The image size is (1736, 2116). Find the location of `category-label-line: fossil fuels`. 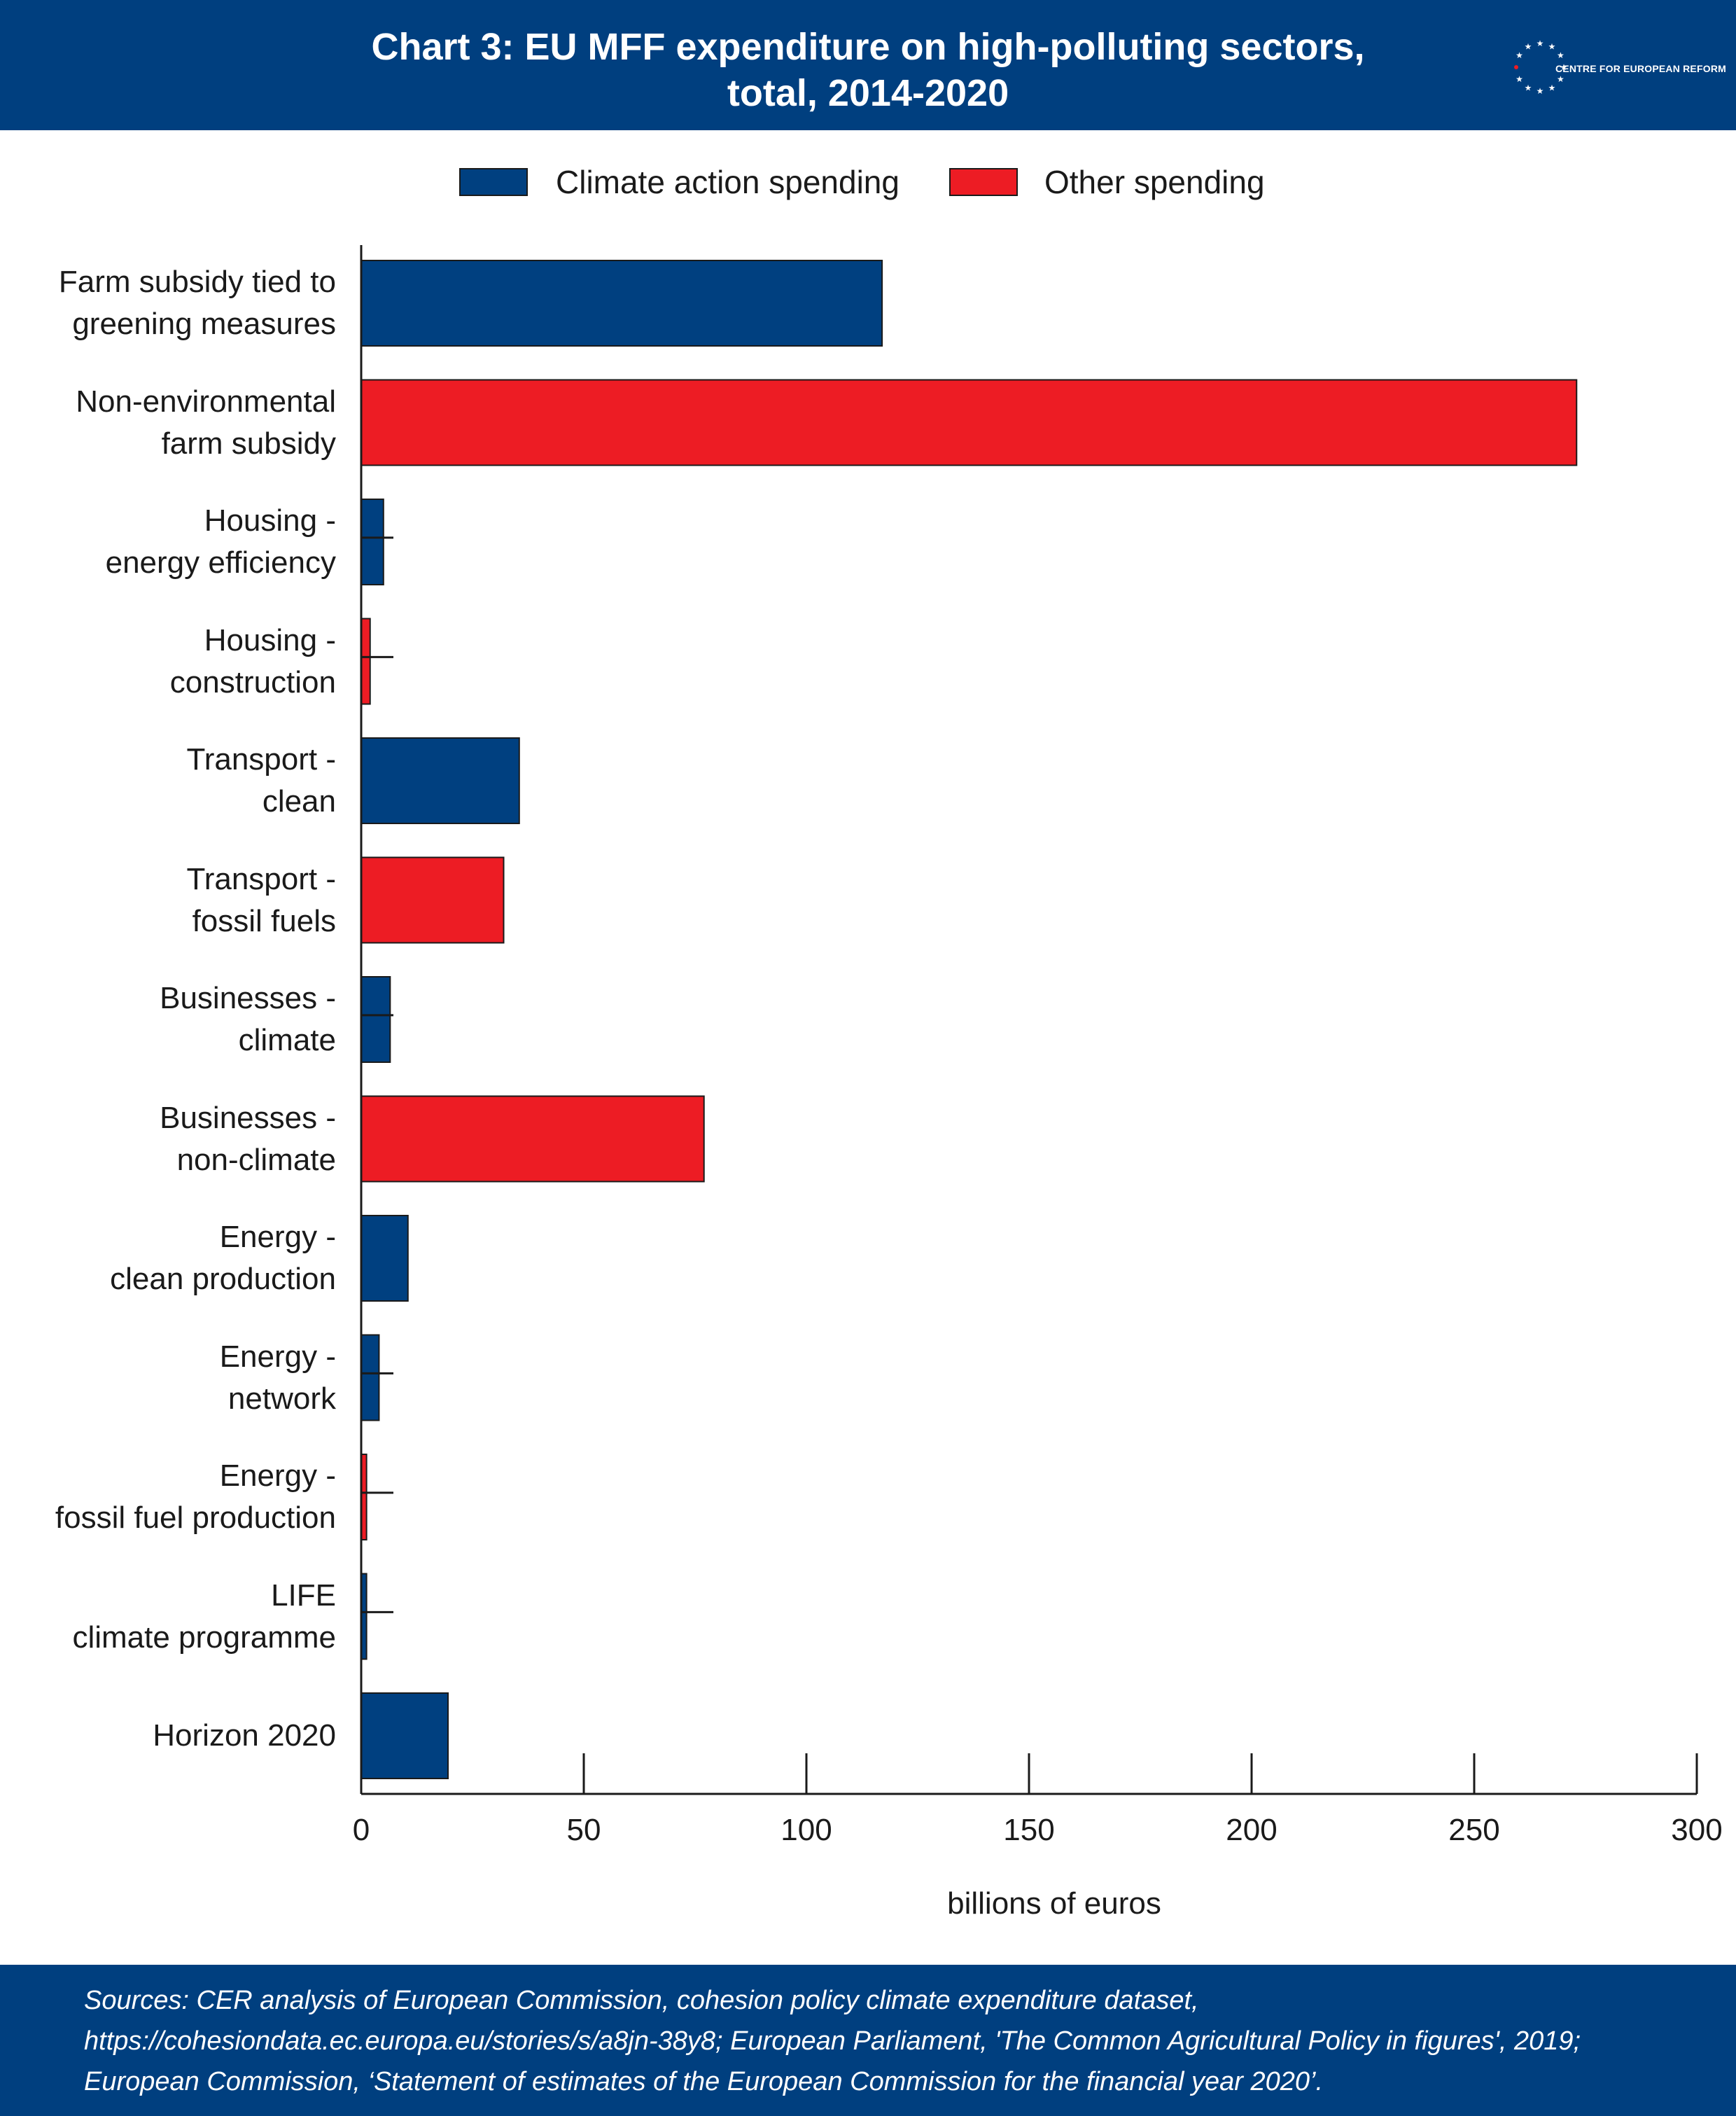

category-label-line: fossil fuels is located at coordinates (264, 920).